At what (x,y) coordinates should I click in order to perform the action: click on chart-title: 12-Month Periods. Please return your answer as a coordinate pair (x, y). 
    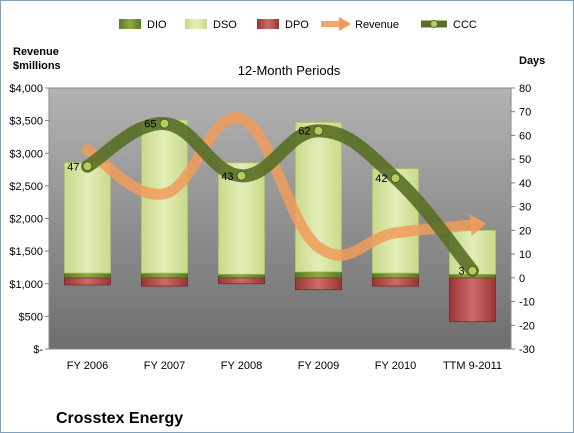
    Looking at the image, I should click on (289, 70).